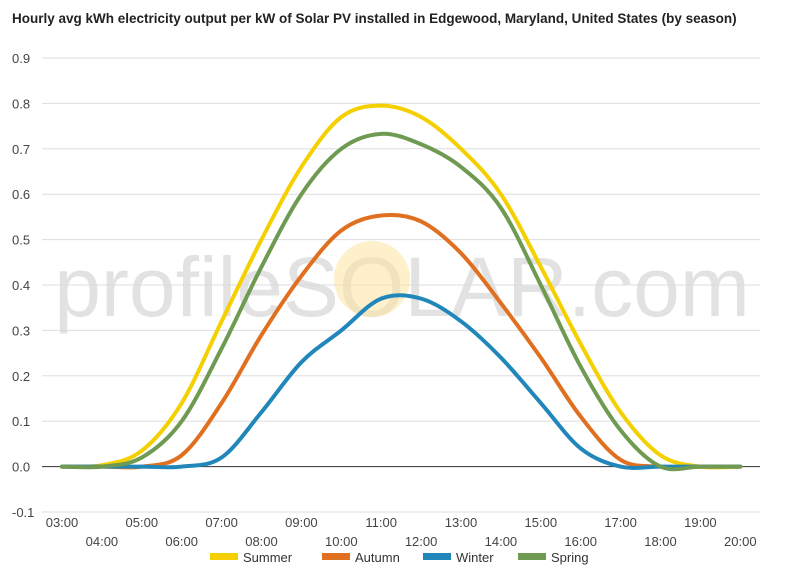  What do you see at coordinates (21, 421) in the screenshot?
I see `y-tick-label: 0.1` at bounding box center [21, 421].